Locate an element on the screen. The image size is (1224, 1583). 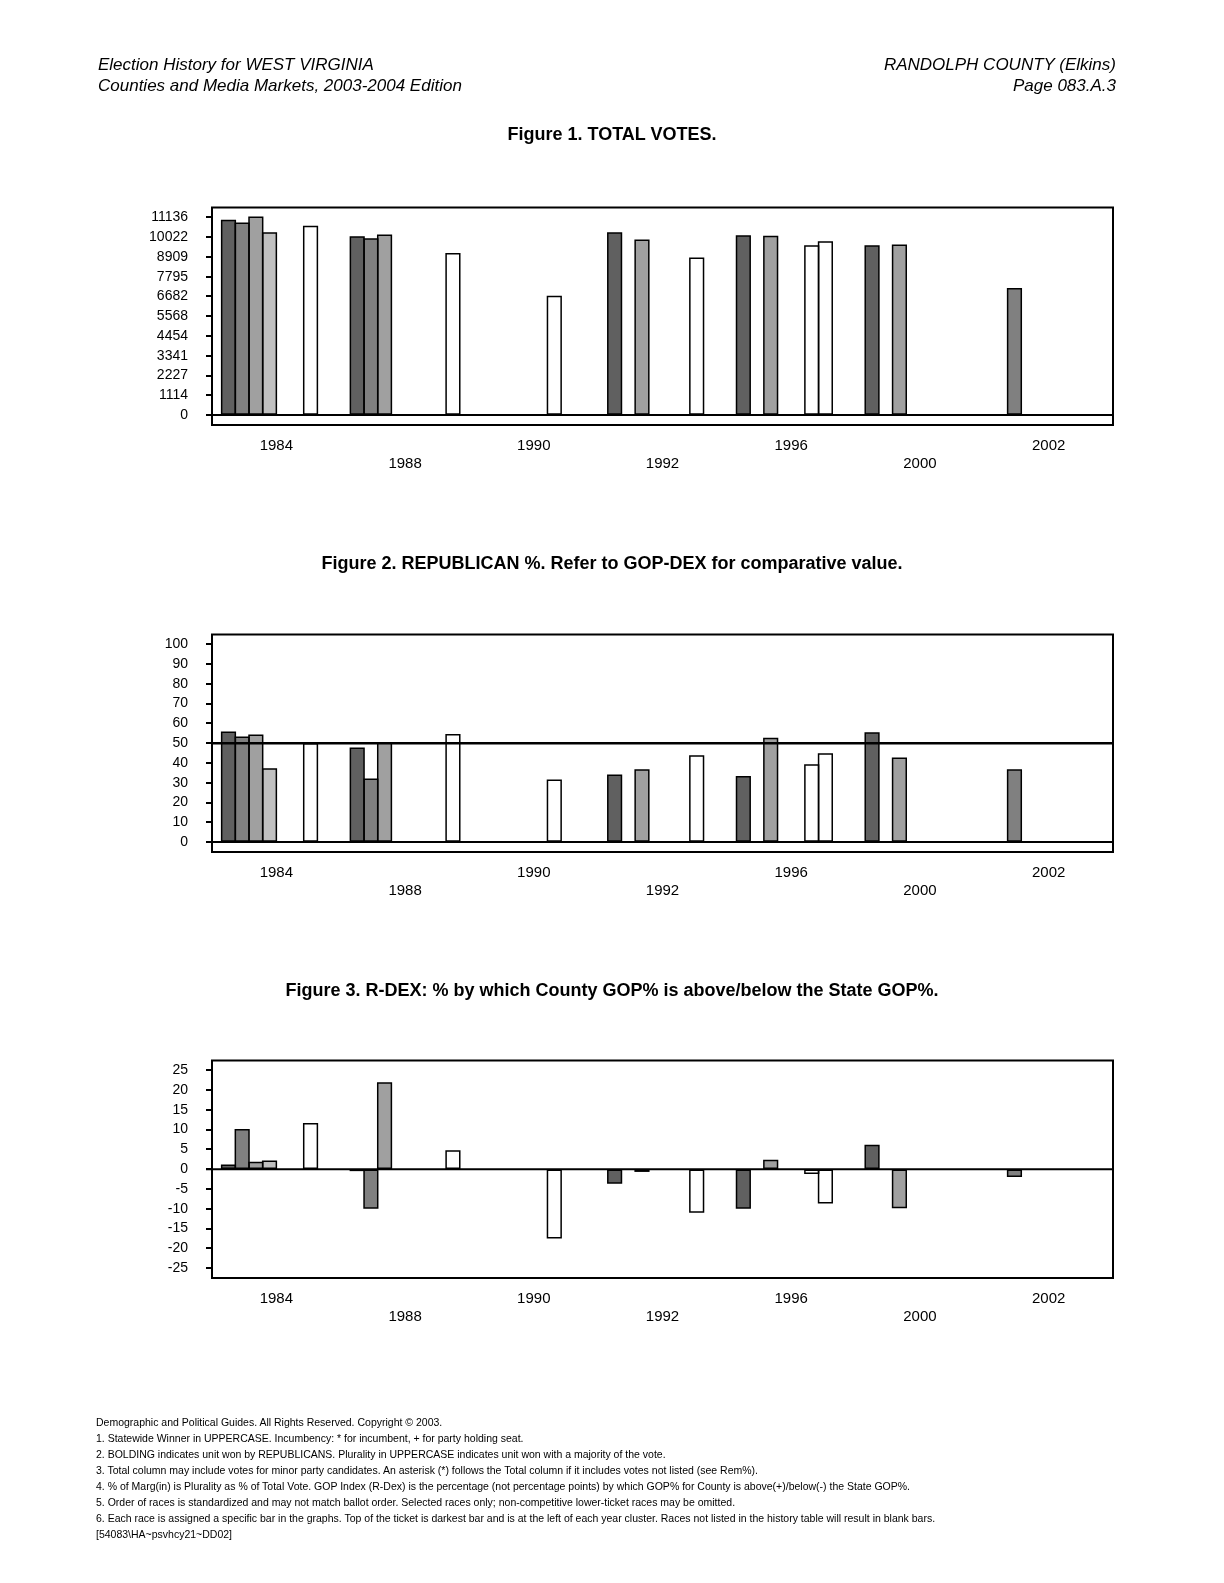
chart-title: Figure 3. R-DEX: % by which County GOP% is above/below the State GOP%. is located at coordinates (612, 990).